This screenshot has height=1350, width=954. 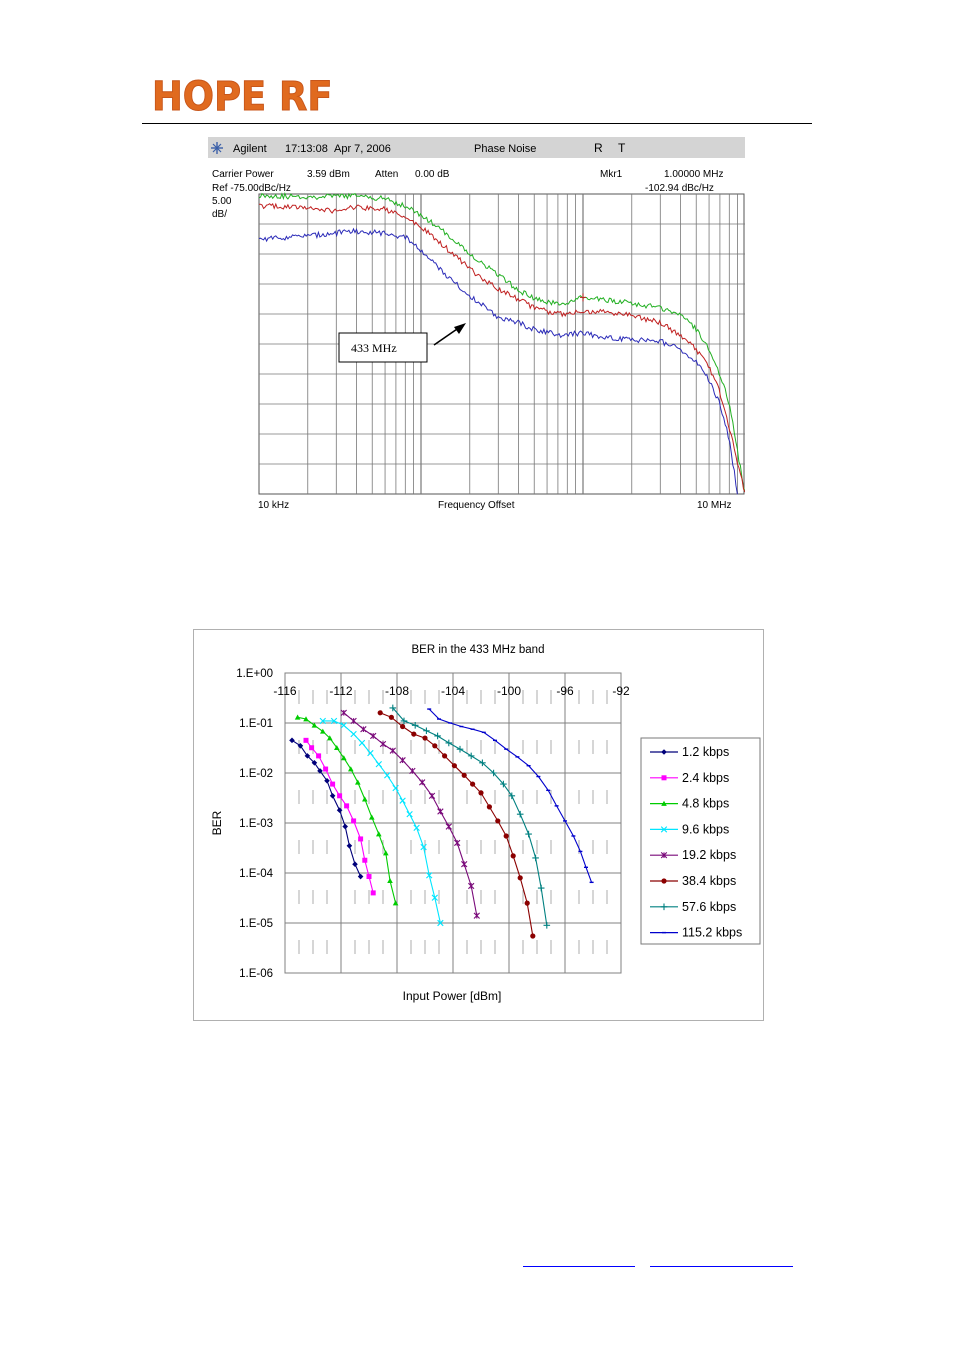 I want to click on y-tick-label: 1.E-02, so click(x=256, y=774).